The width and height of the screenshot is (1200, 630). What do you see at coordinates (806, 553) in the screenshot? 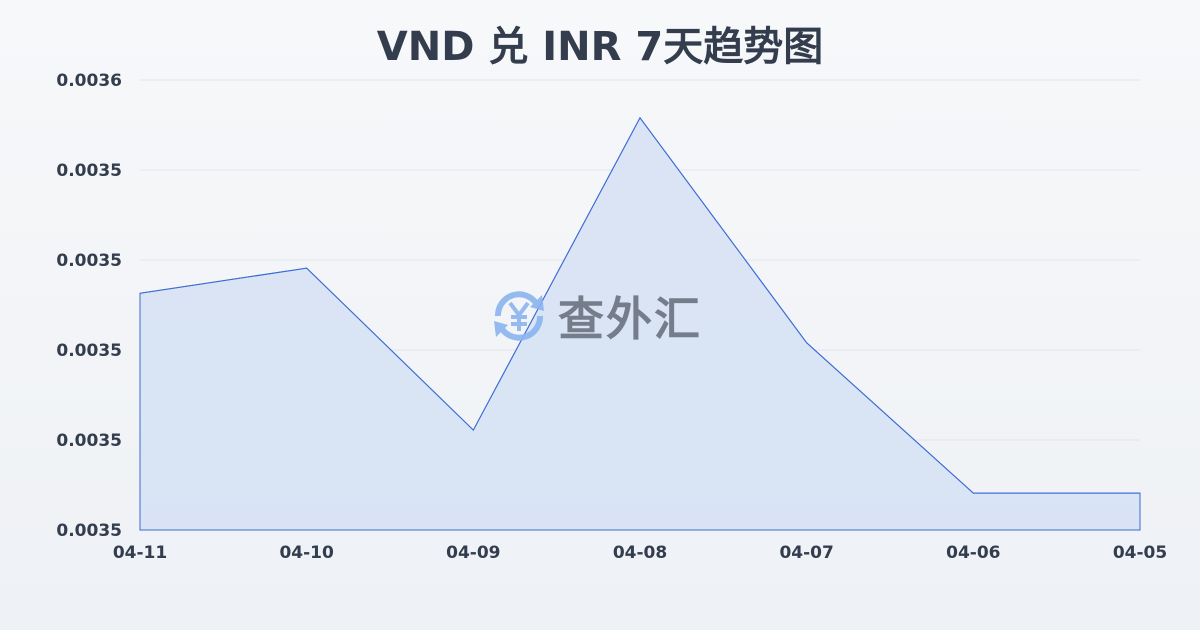
I see `x-tick-label: 04-07` at bounding box center [806, 553].